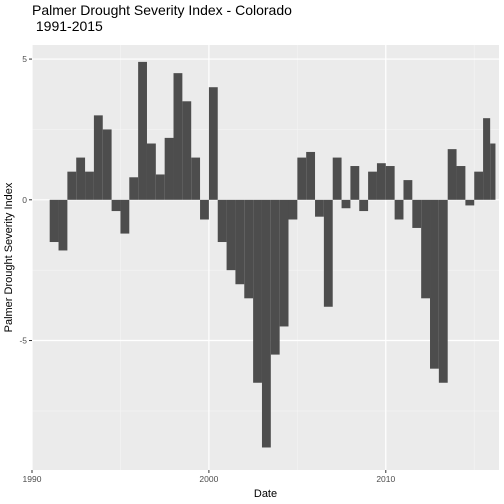 This screenshot has width=504, height=504. I want to click on x-tick-label: 2010, so click(385, 479).